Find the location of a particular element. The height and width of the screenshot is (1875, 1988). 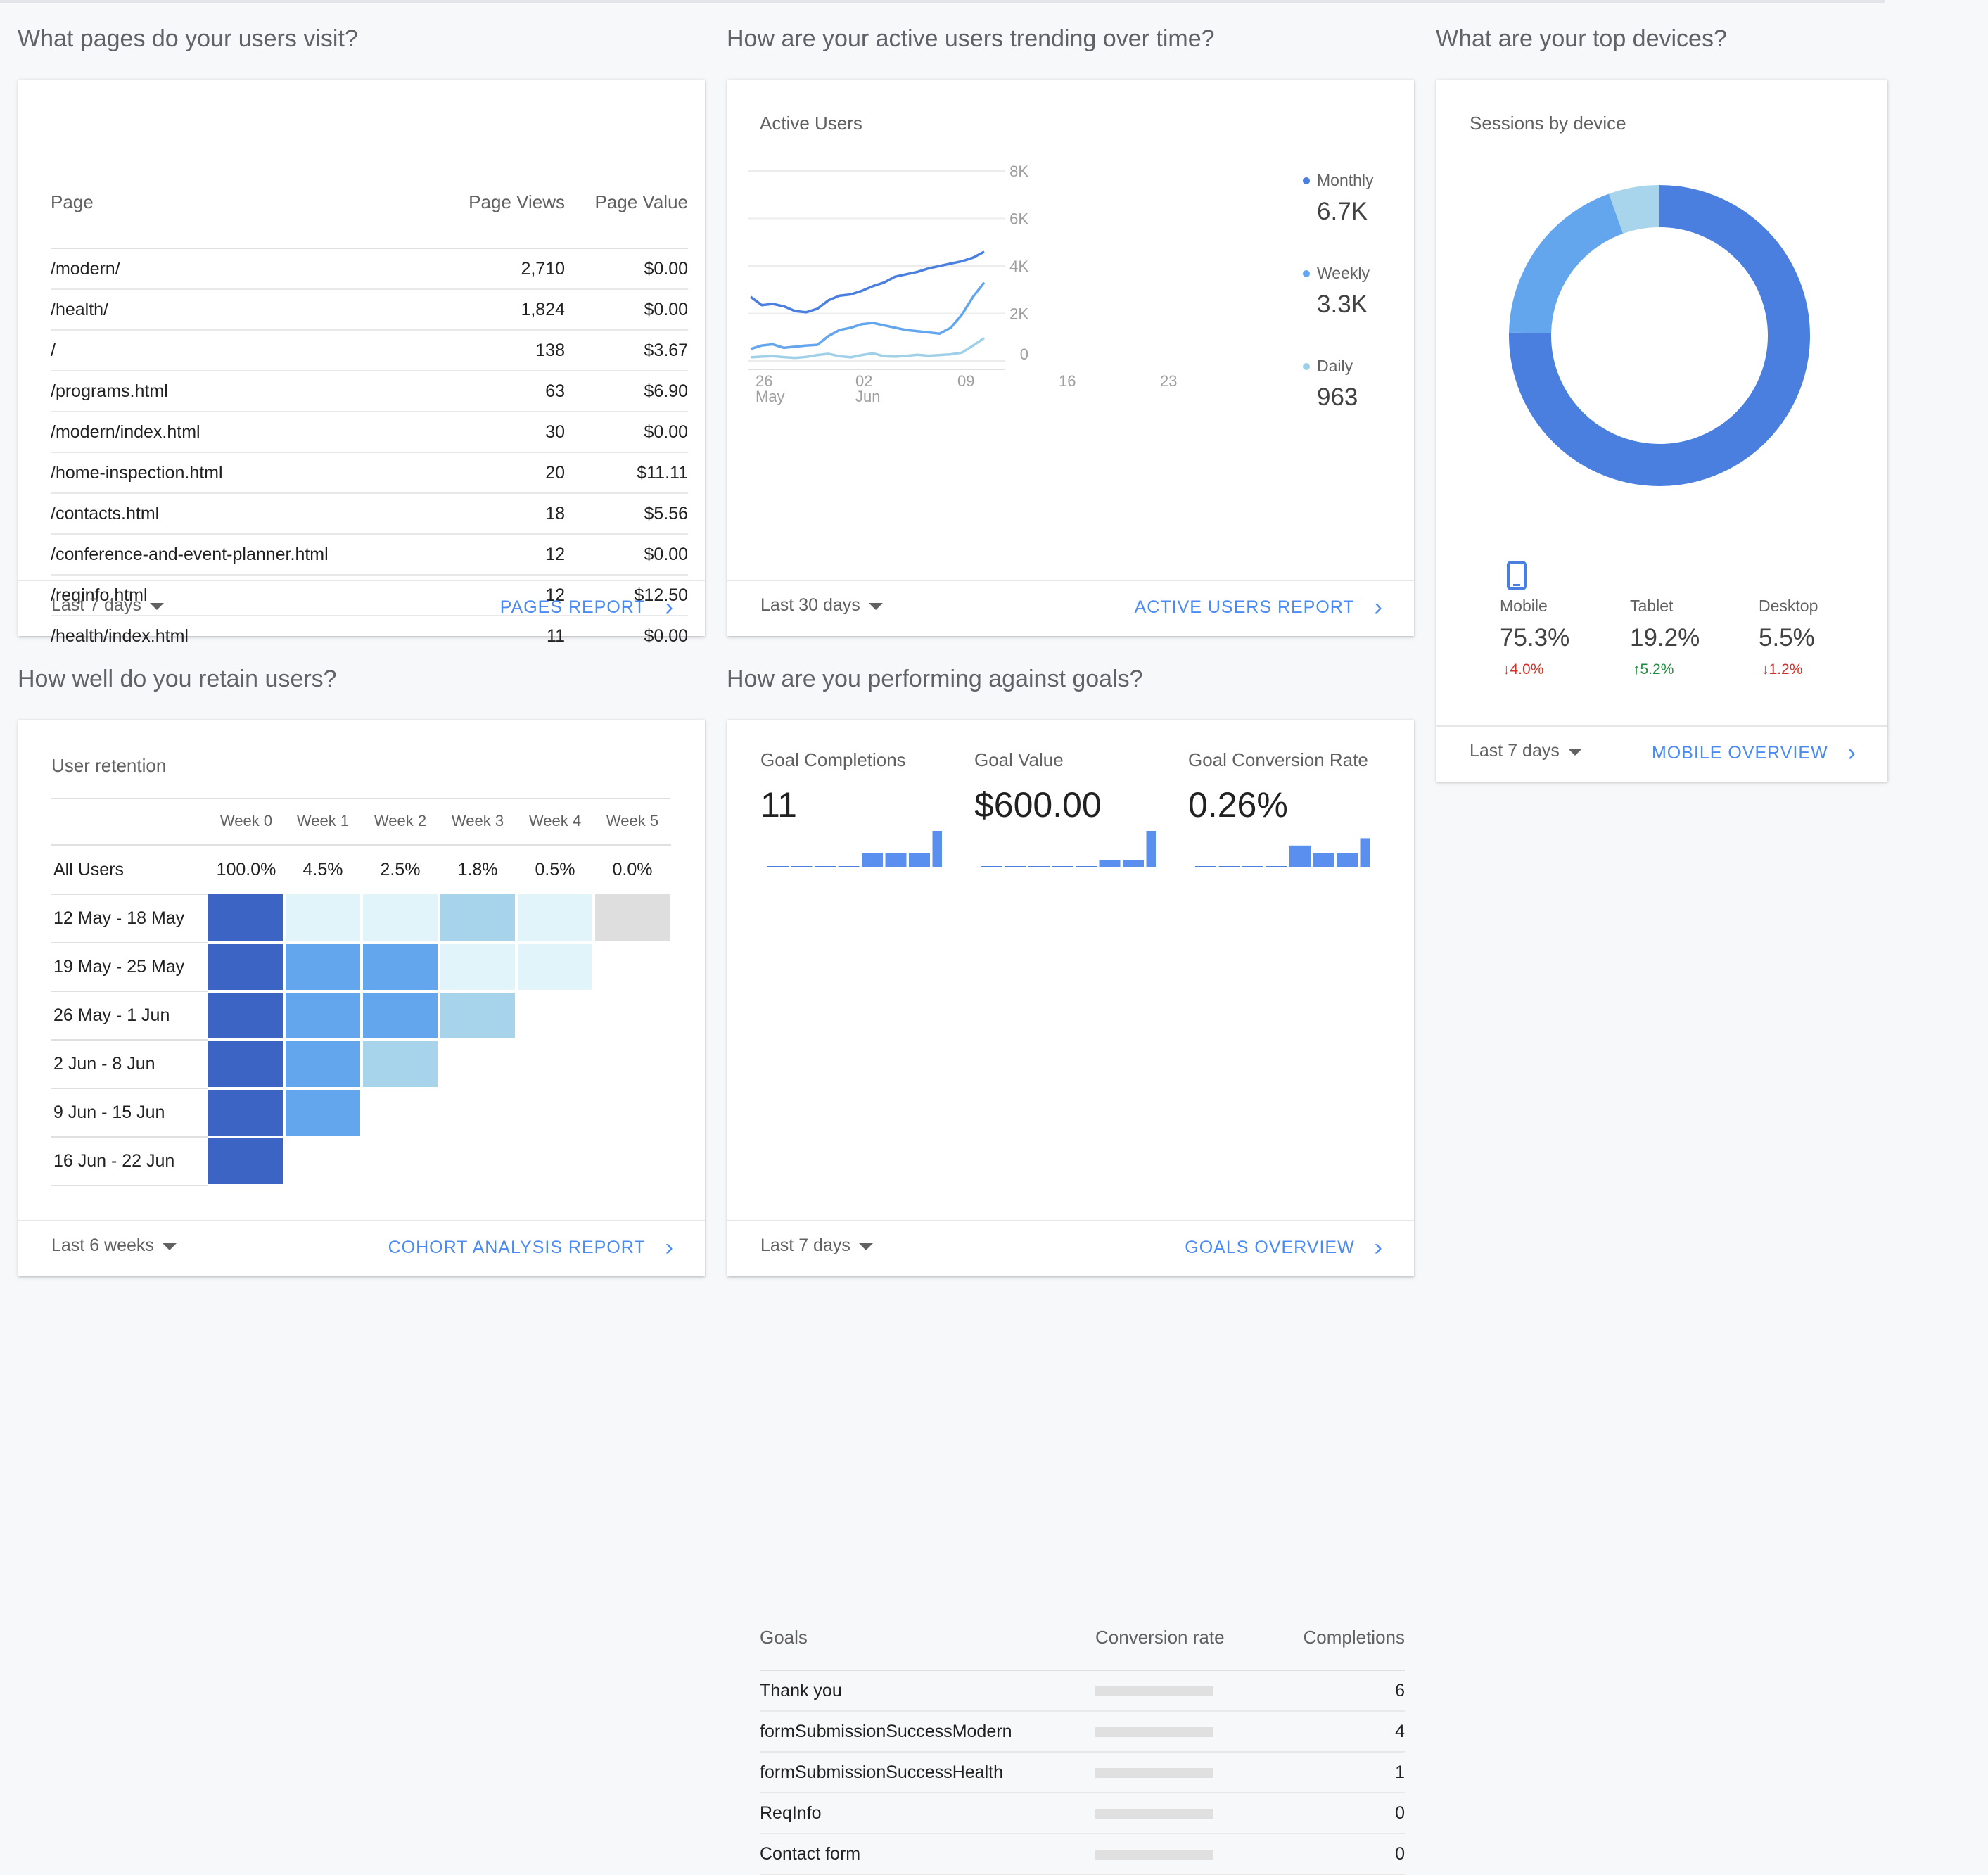

table-row: /138 $3.67 is located at coordinates (370, 350).